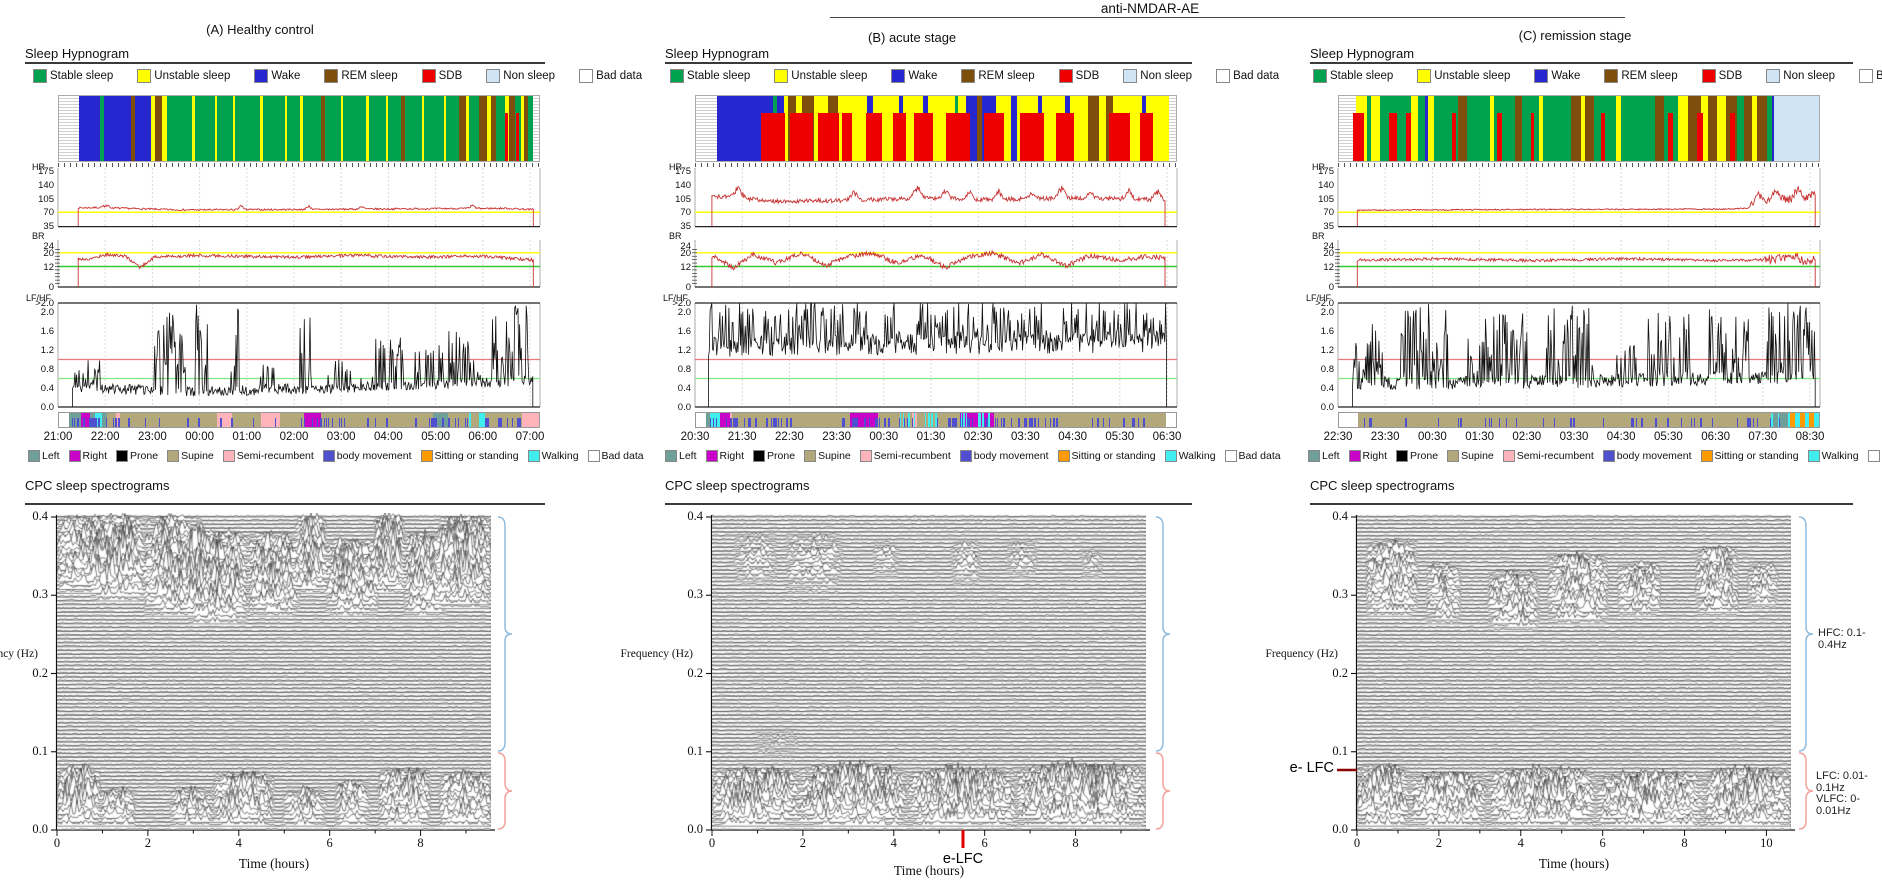  I want to click on time-tick-label: 22:30, so click(1338, 437).